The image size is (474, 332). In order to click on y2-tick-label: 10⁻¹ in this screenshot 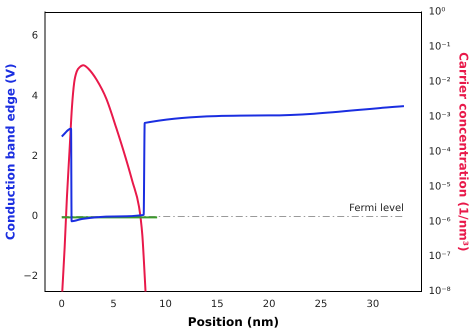, I will do `click(439, 47)`.